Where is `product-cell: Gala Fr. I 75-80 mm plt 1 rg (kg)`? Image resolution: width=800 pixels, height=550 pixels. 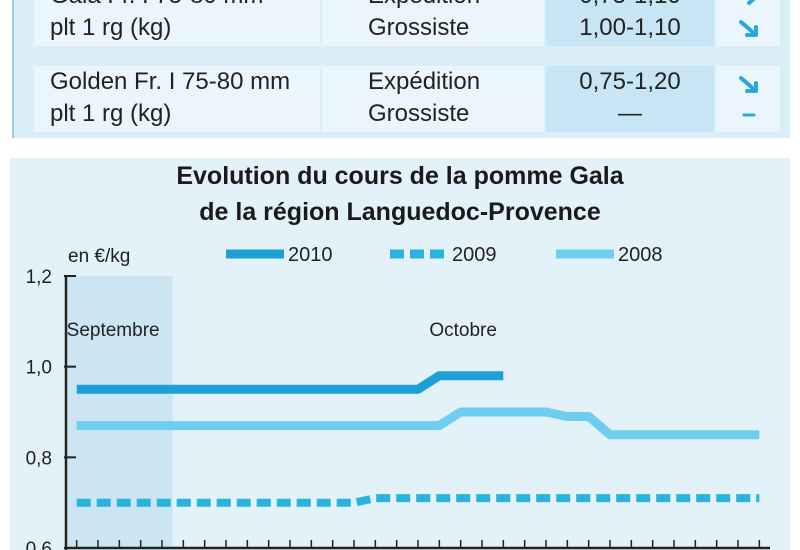
product-cell: Gala Fr. I 75-80 mm plt 1 rg (kg) is located at coordinates (177, 23).